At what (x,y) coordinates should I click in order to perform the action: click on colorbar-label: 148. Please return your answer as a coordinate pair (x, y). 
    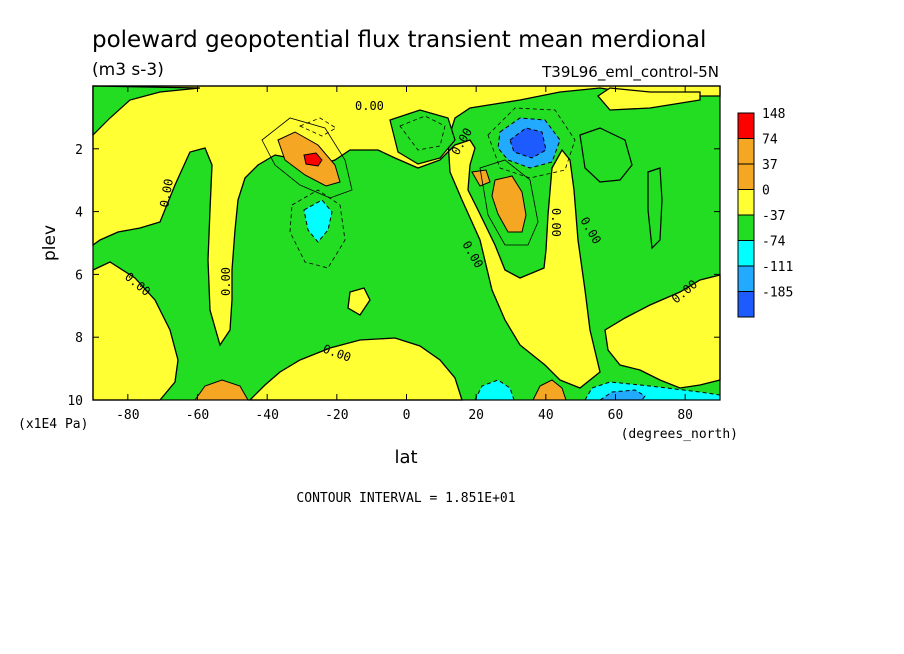
    Looking at the image, I should click on (773, 114).